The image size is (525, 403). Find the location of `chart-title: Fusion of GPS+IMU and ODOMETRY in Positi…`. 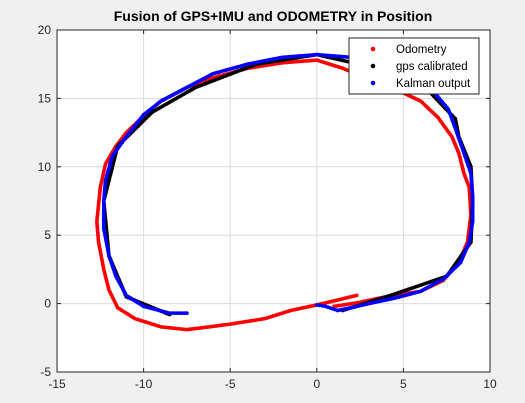

chart-title: Fusion of GPS+IMU and ODOMETRY in Positi… is located at coordinates (273, 16).